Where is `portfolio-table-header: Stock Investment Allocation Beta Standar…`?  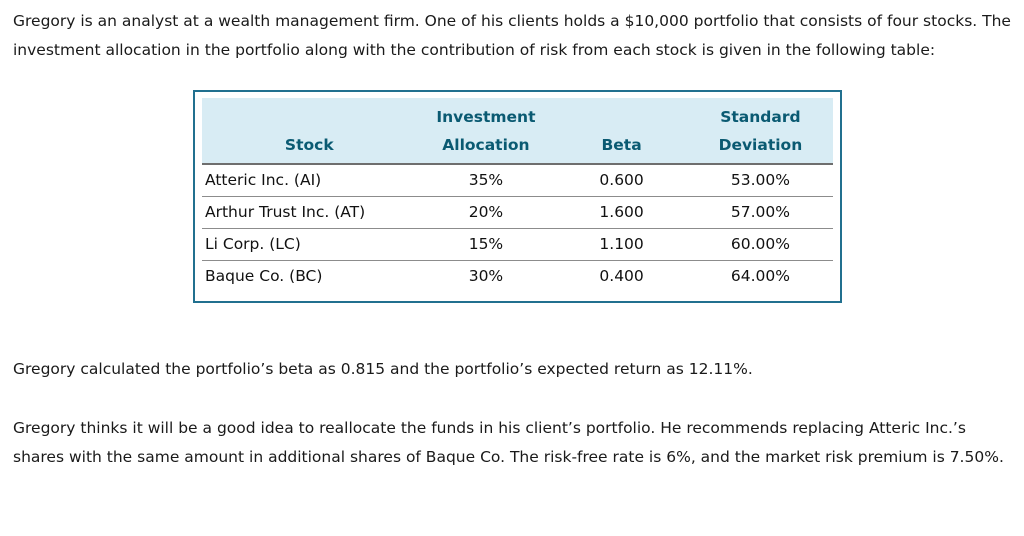 portfolio-table-header: Stock Investment Allocation Beta Standar… is located at coordinates (517, 131).